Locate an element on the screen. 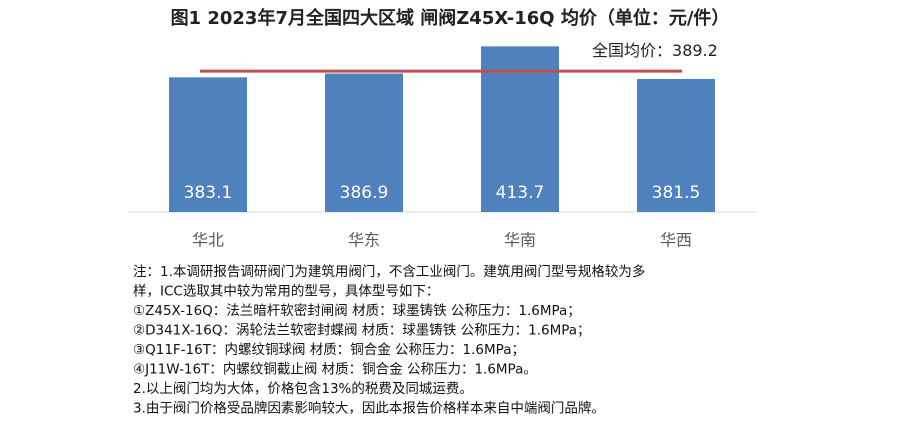 The image size is (900, 442). value-label: 386.9 is located at coordinates (364, 193).